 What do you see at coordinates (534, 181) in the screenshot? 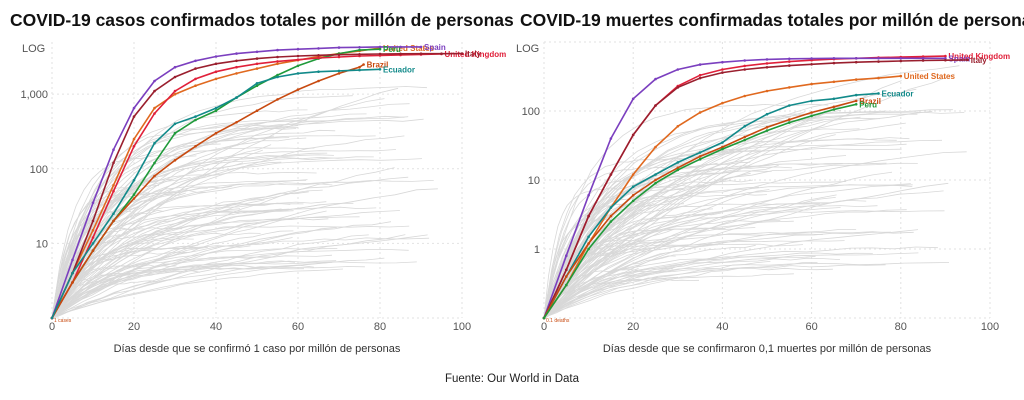
I see `y-tick-label: 10` at bounding box center [534, 181].